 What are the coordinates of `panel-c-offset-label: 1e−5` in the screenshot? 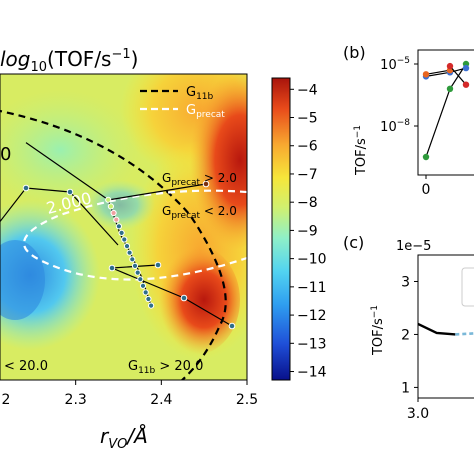 It's located at (413, 246).